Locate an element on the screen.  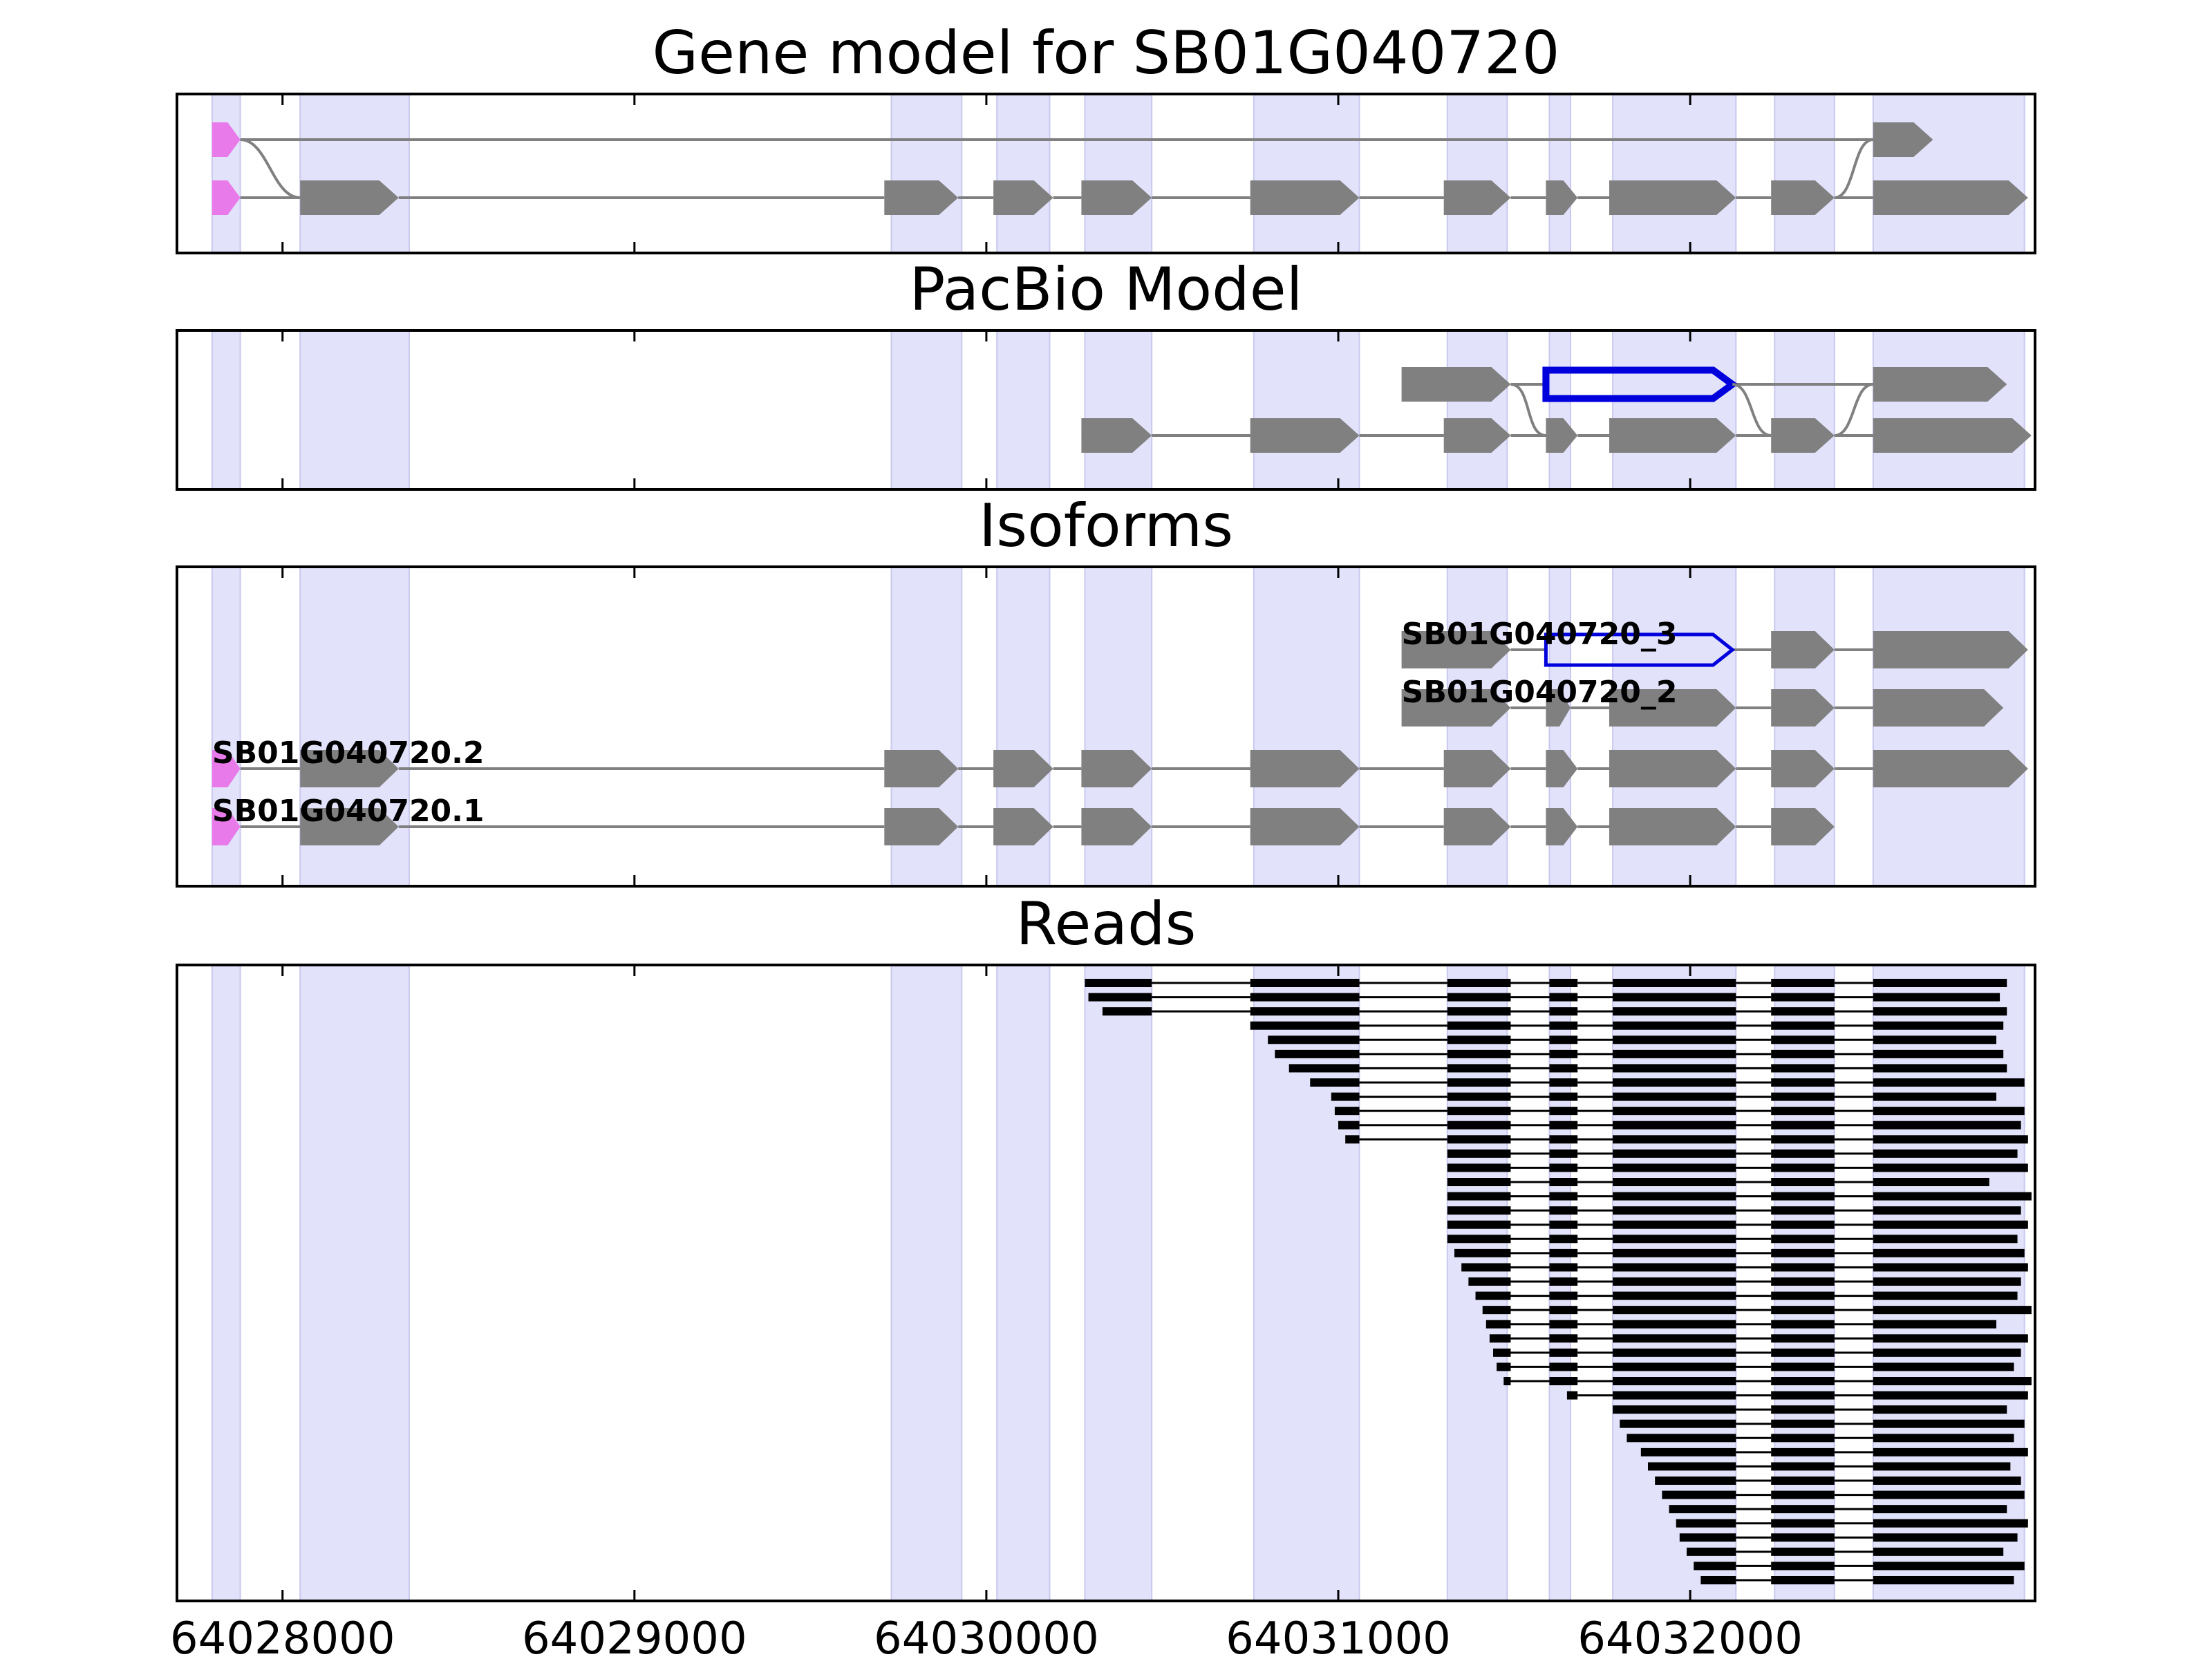
x-tick-label: 64031000 is located at coordinates (1338, 1636).